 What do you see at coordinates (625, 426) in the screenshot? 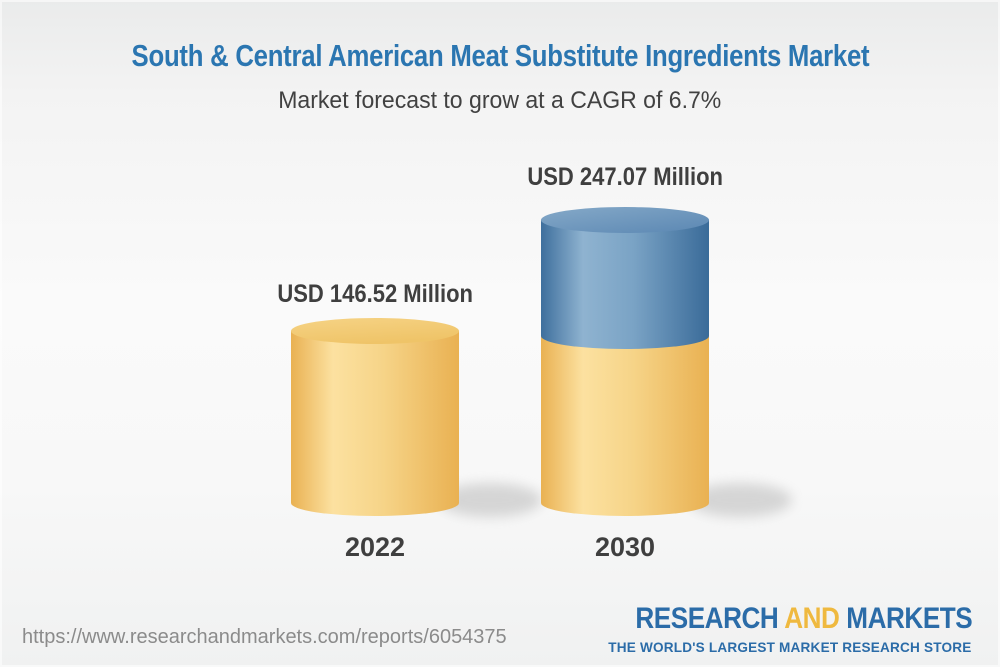
I see `bar-2030-base-segment` at bounding box center [625, 426].